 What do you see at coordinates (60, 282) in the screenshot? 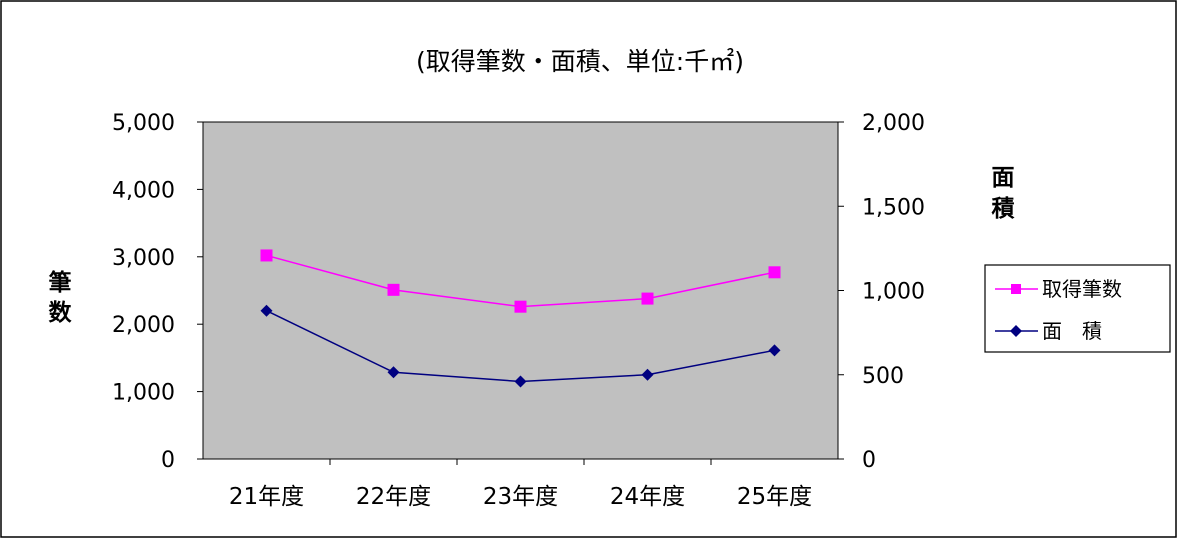
I see `y-left-label-char-1: 筆` at bounding box center [60, 282].